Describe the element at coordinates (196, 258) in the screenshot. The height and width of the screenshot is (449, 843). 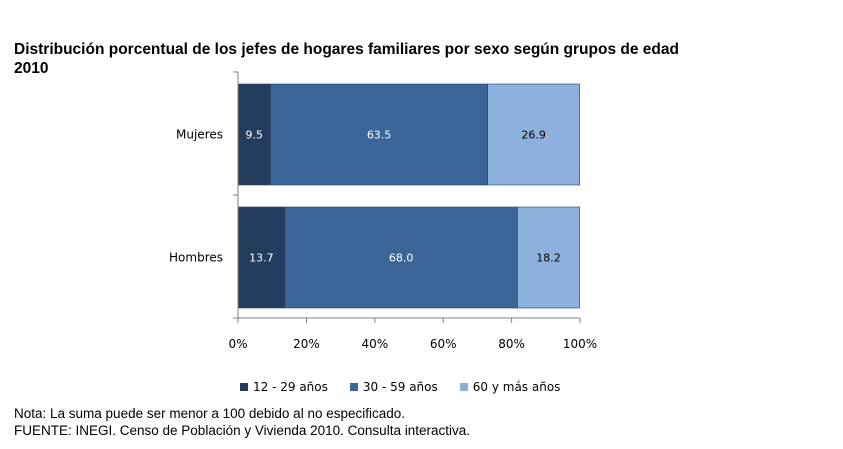
I see `category-label: Hombres` at that location.